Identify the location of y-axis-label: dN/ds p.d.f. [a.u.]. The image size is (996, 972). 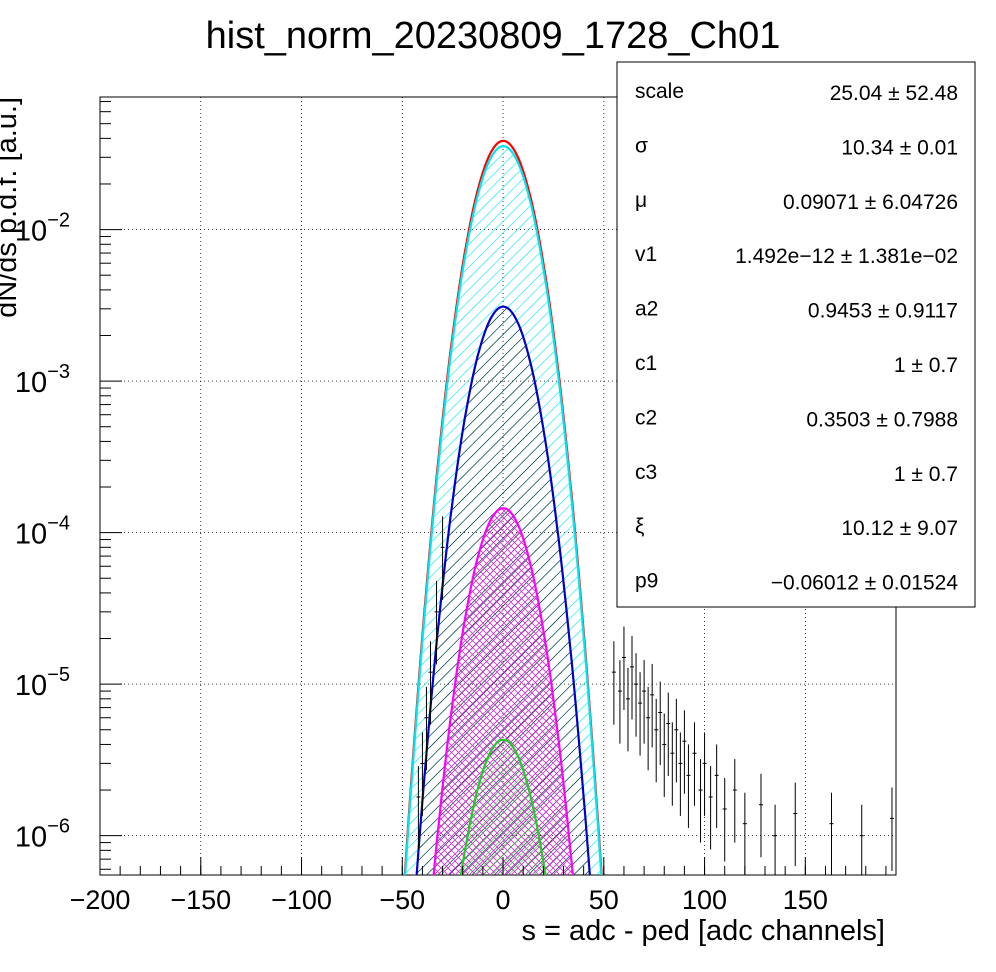
(11, 207).